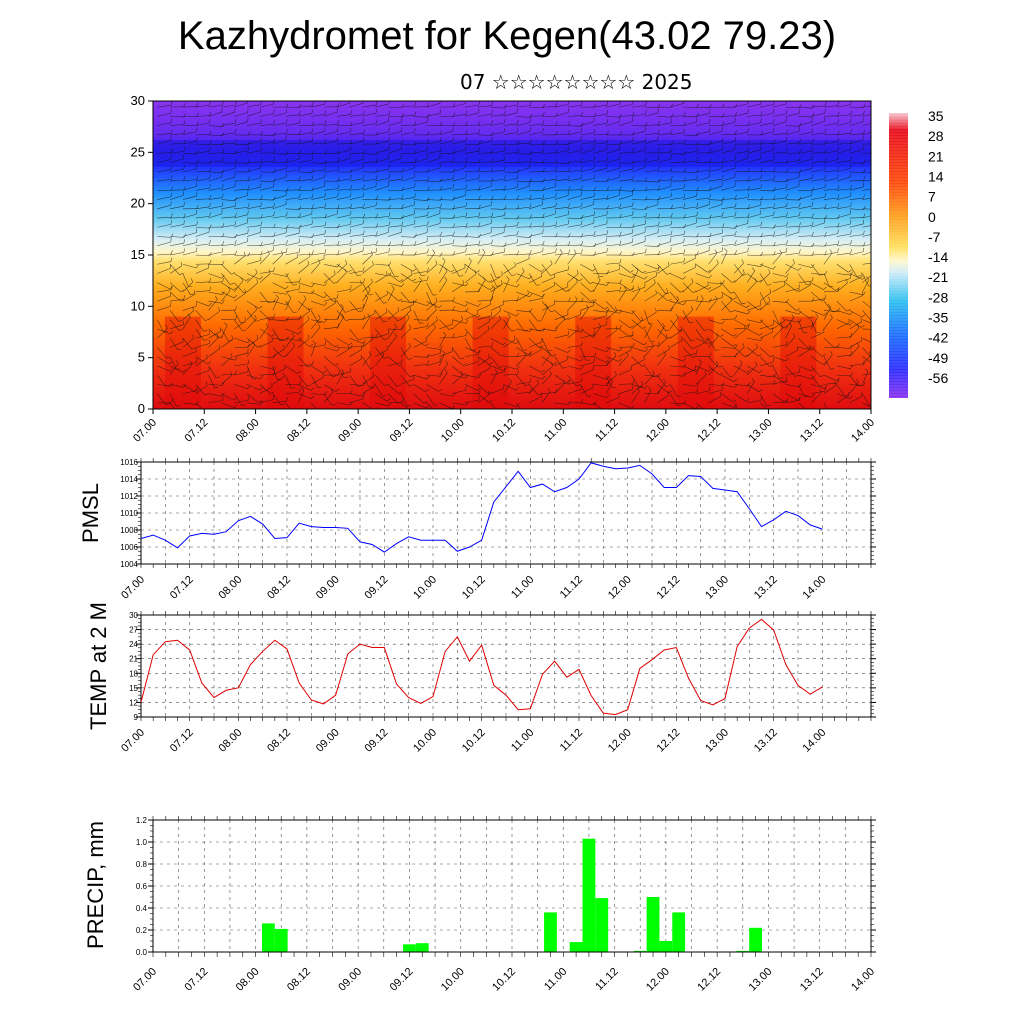 The image size is (1024, 1024). I want to click on precip-bar, so click(422, 947).